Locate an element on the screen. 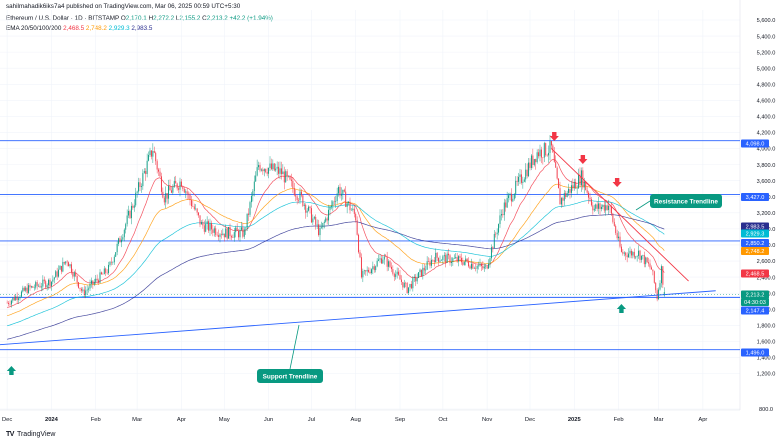  up-arrow-icon is located at coordinates (621, 308).